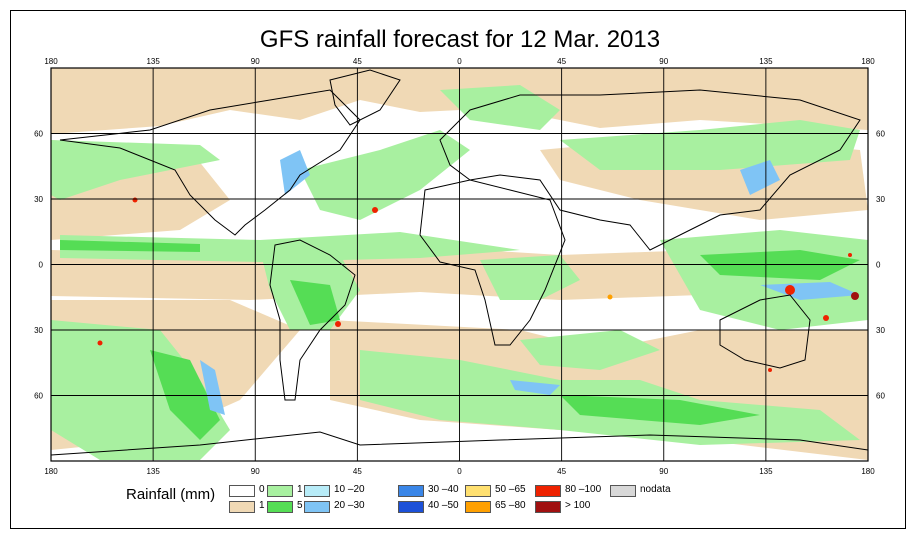 This screenshot has width=920, height=539. I want to click on lat-tick-label-left: 0, so click(41, 265).